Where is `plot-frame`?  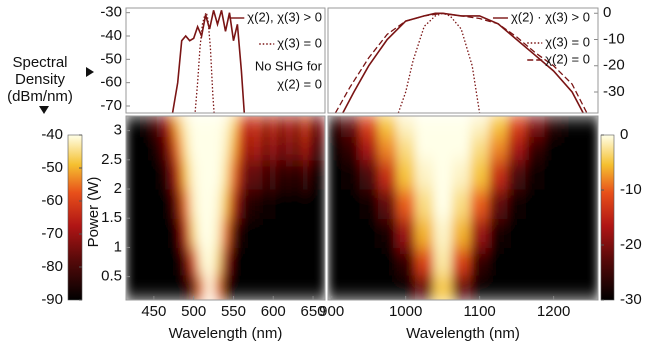 plot-frame is located at coordinates (463, 60).